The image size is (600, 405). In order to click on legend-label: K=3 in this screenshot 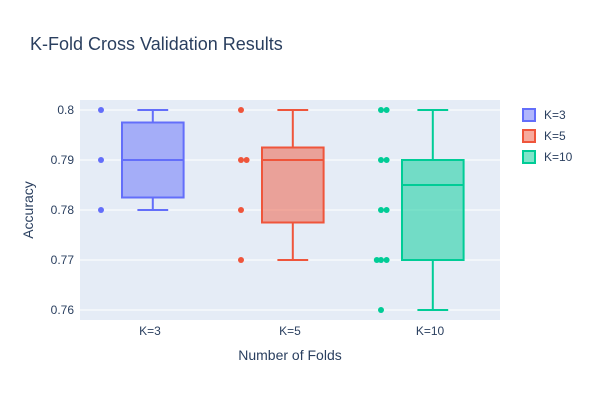, I will do `click(555, 115)`.